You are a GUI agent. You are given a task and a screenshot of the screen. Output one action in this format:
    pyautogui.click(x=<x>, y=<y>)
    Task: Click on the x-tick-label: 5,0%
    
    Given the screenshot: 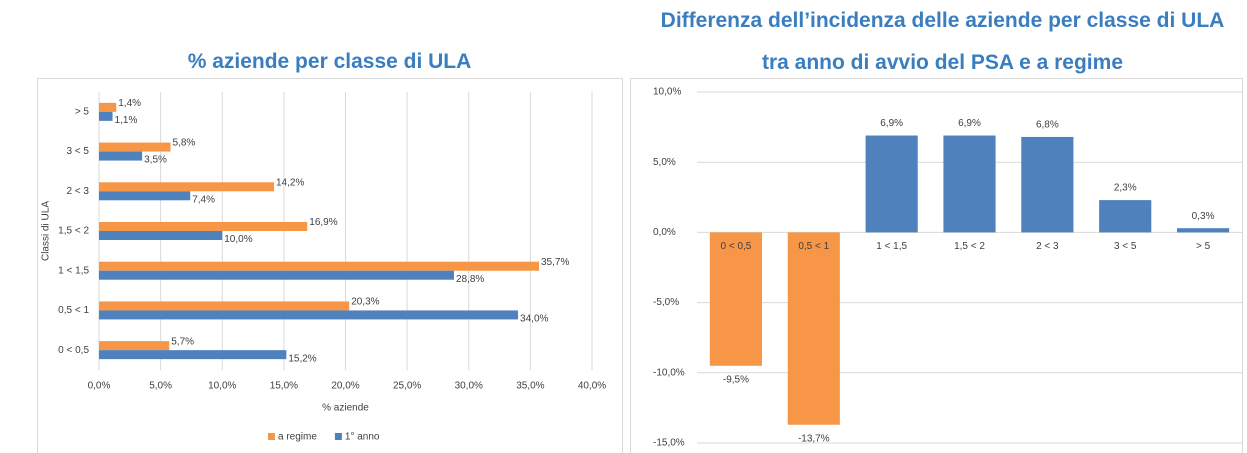 What is the action you would take?
    pyautogui.click(x=160, y=386)
    